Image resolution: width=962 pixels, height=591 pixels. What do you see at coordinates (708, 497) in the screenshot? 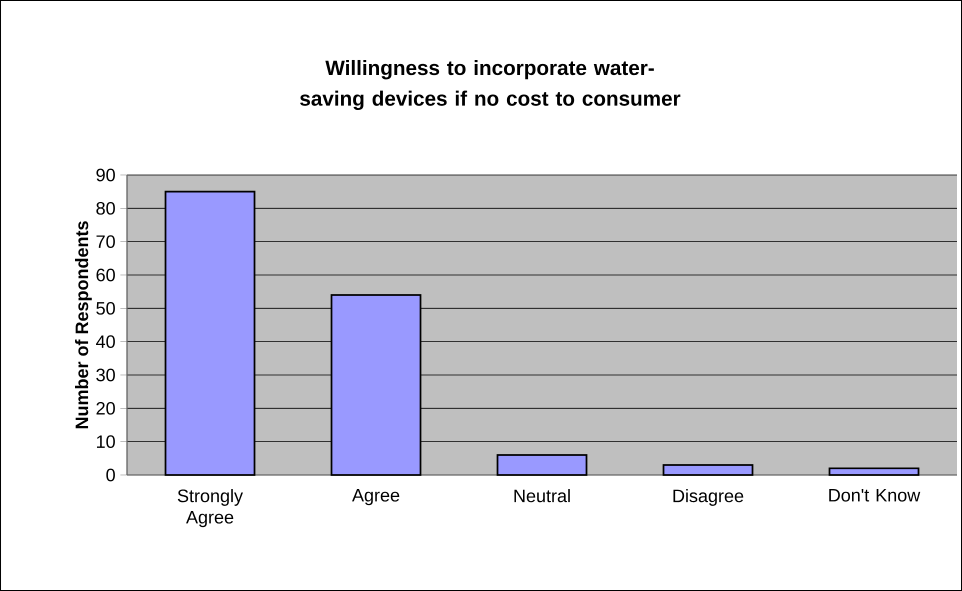
I see `x-tick-label: Disagree` at bounding box center [708, 497].